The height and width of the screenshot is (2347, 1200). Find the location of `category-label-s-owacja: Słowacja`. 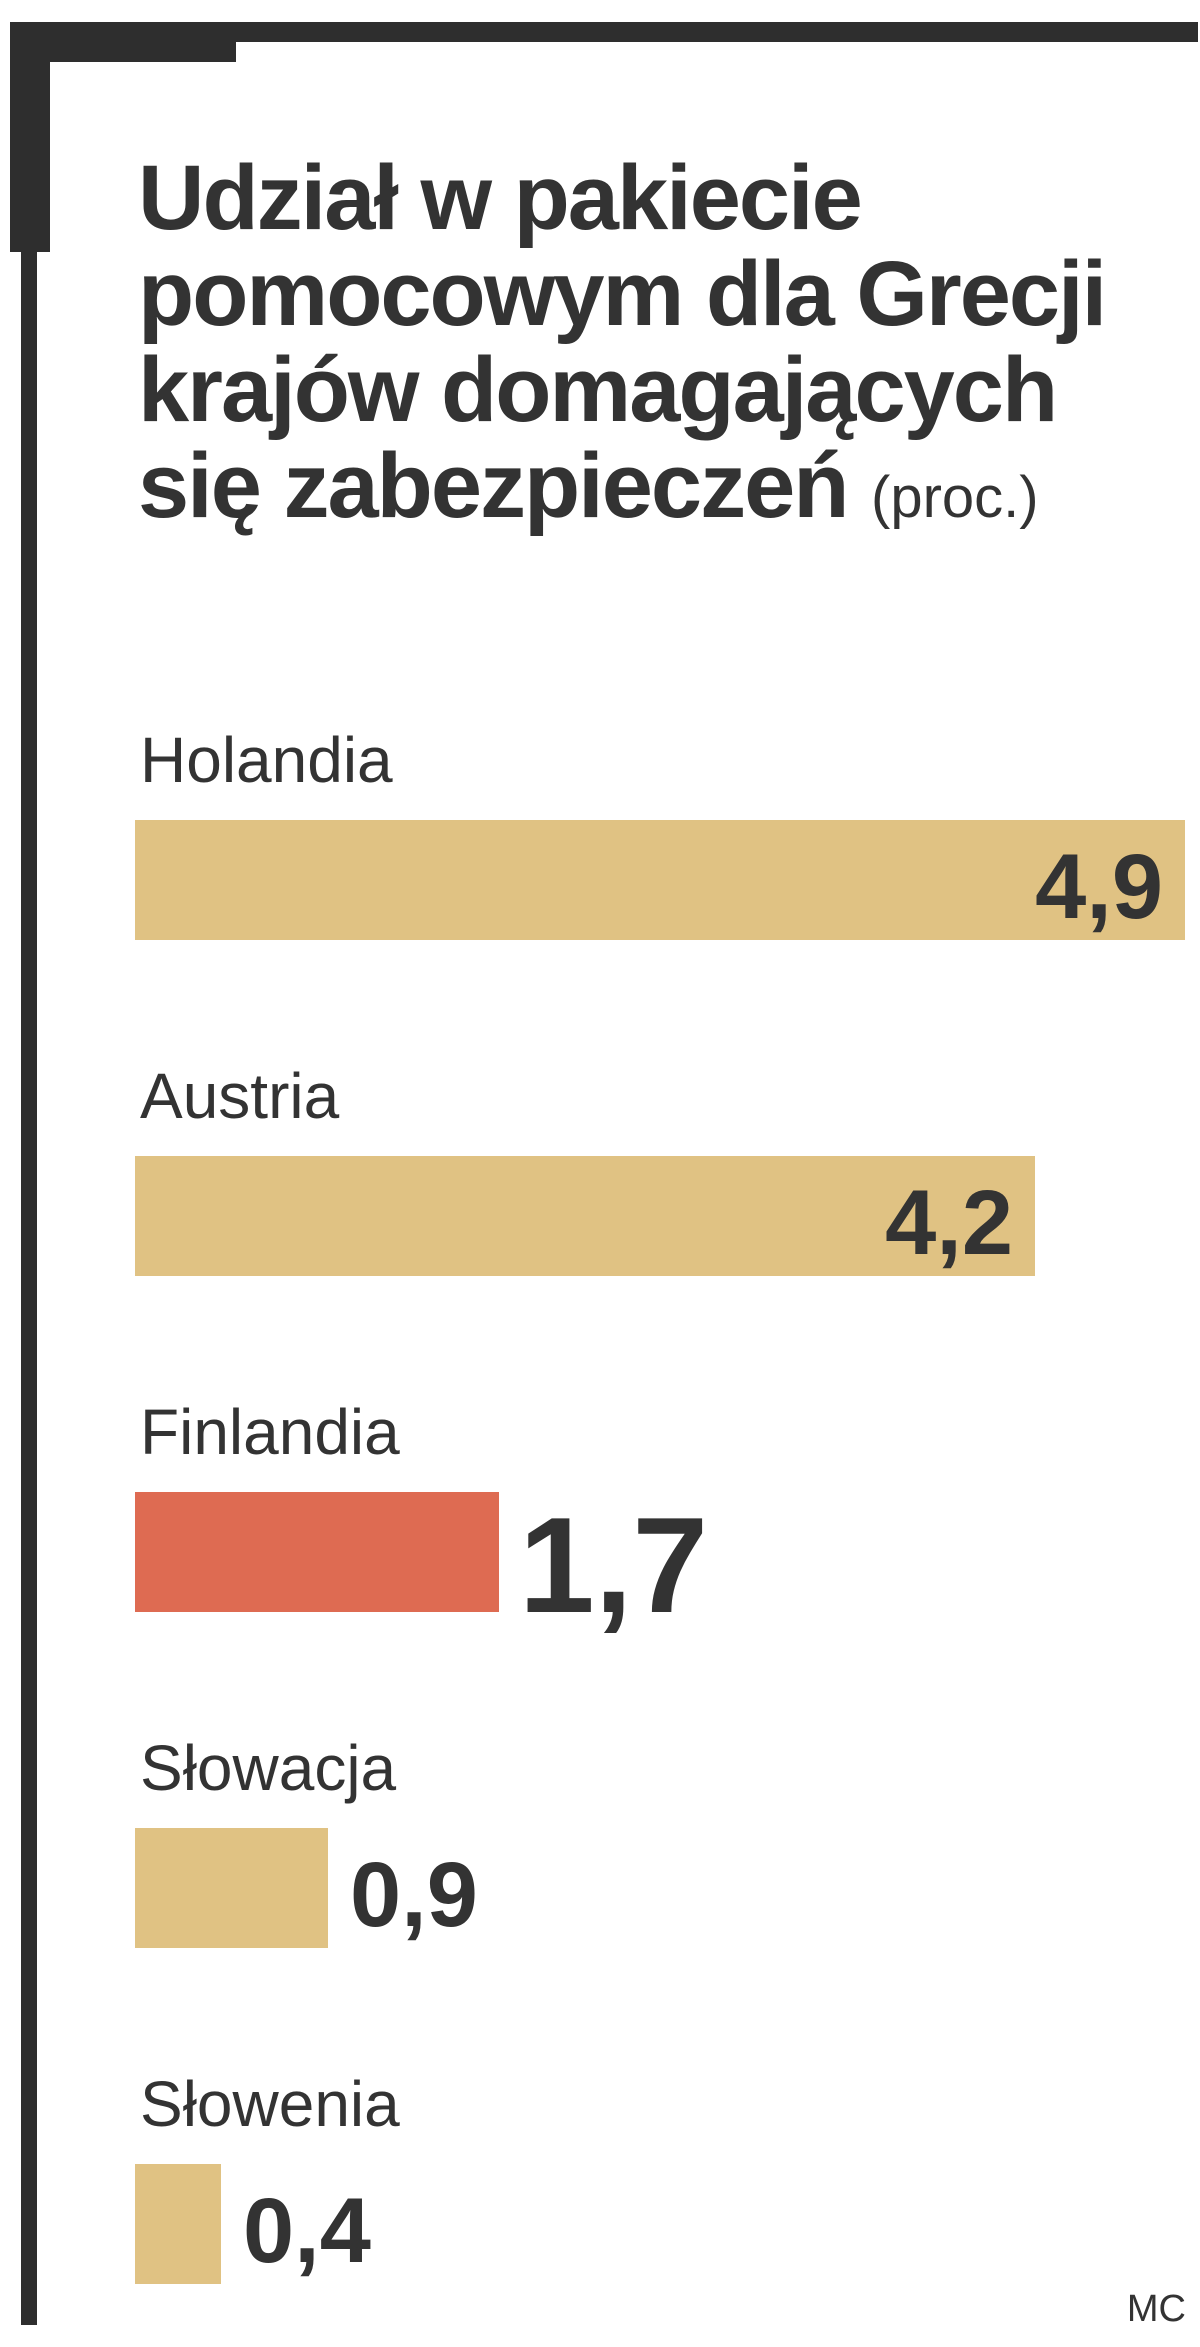

category-label-s-owacja: Słowacja is located at coordinates (268, 1768).